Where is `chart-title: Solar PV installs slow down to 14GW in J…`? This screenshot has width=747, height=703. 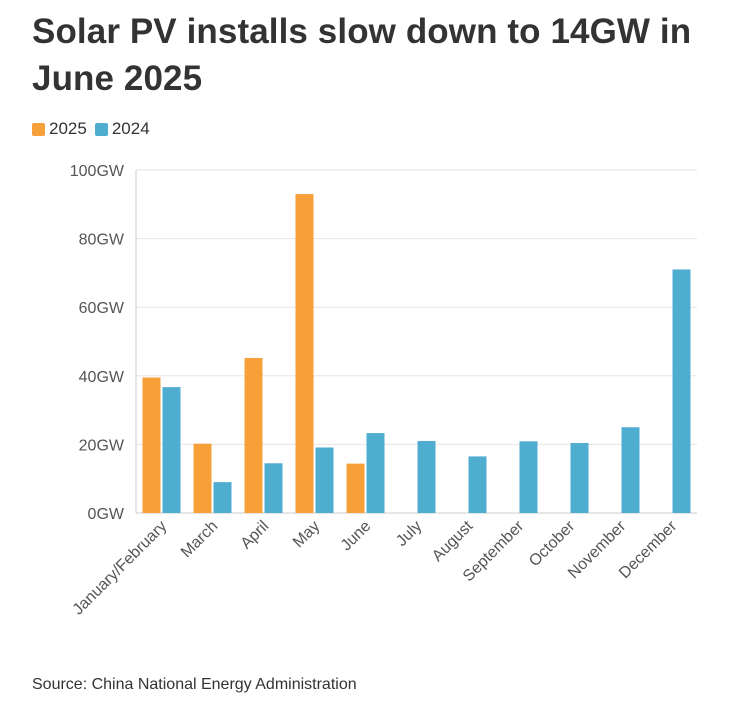
chart-title: Solar PV installs slow down to 14GW in J… is located at coordinates (362, 55).